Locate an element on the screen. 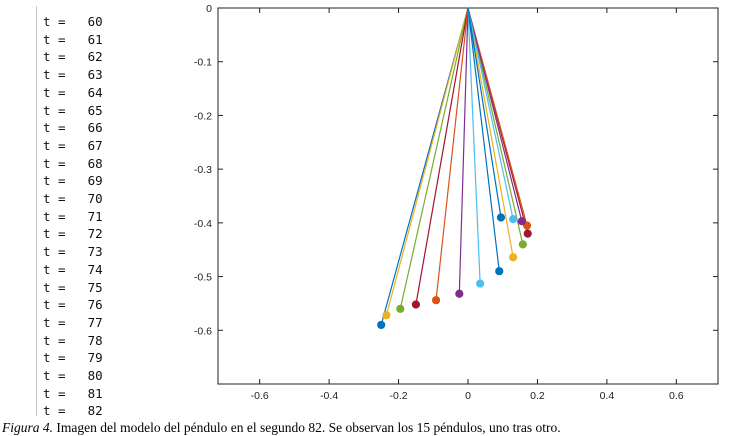  console-value: 66 is located at coordinates (95, 128).